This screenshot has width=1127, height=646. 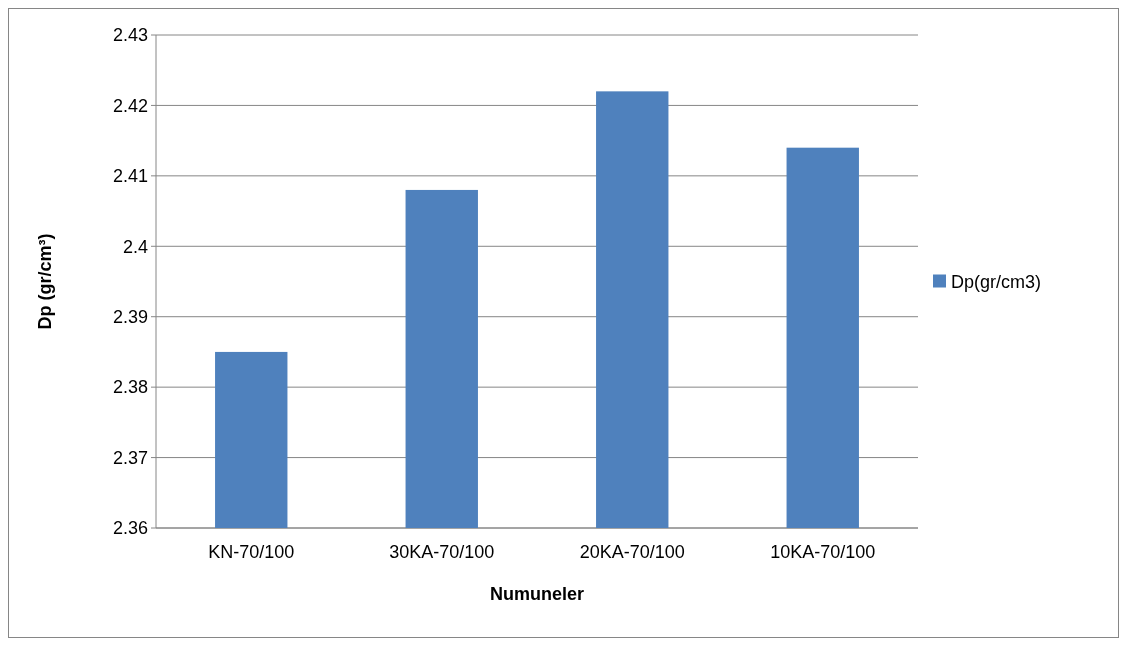 I want to click on y-tick-label: 2.42, so click(x=130, y=105).